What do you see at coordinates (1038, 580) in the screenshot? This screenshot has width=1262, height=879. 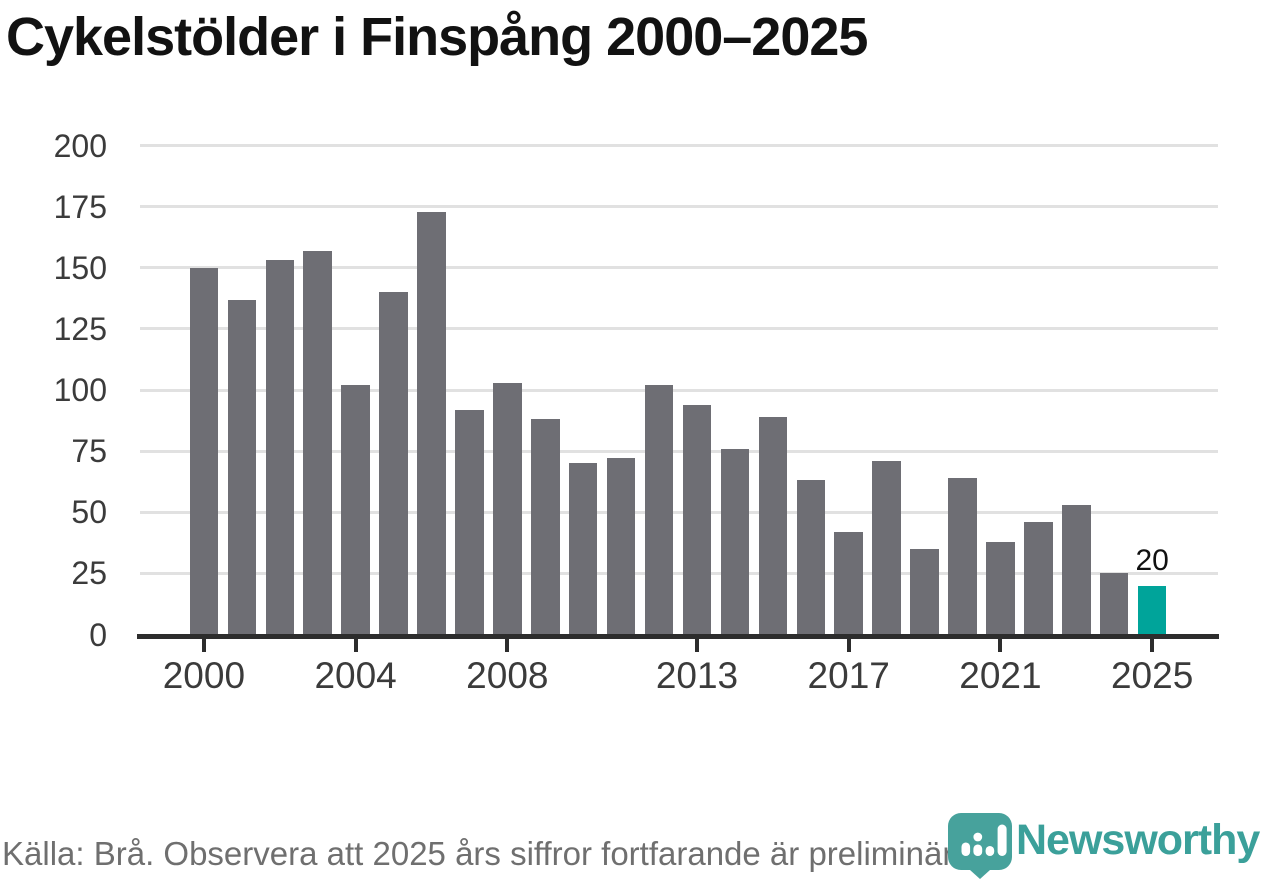 I see `bar-2022` at bounding box center [1038, 580].